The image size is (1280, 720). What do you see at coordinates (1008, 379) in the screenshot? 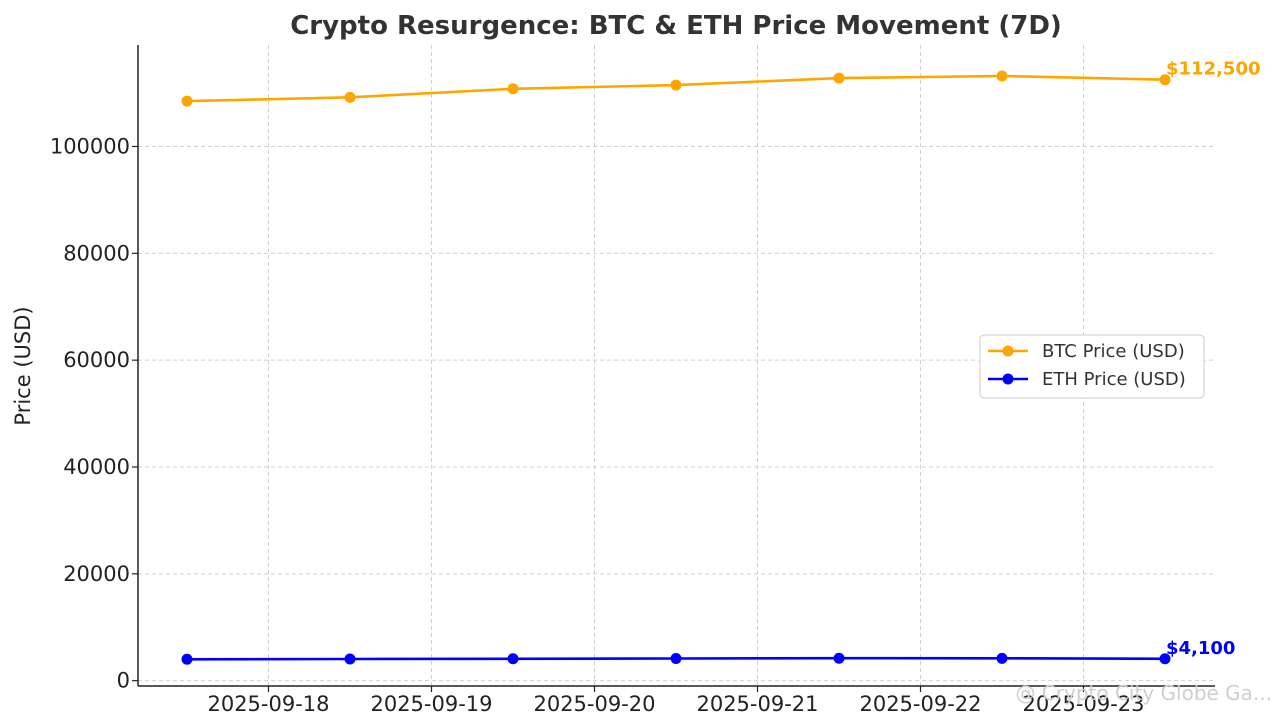
I see `legend-eth-marker` at bounding box center [1008, 379].